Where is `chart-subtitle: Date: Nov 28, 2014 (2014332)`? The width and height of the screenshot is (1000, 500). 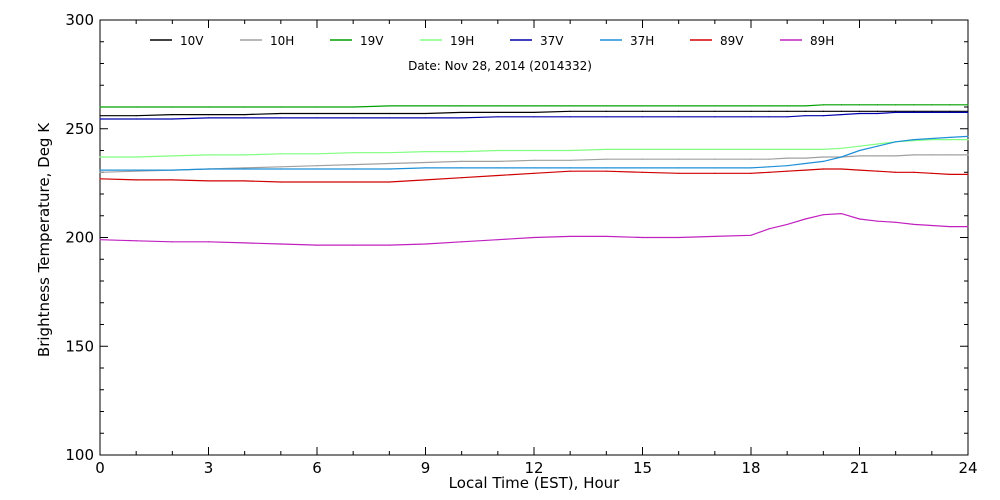 chart-subtitle: Date: Nov 28, 2014 (2014332) is located at coordinates (500, 66).